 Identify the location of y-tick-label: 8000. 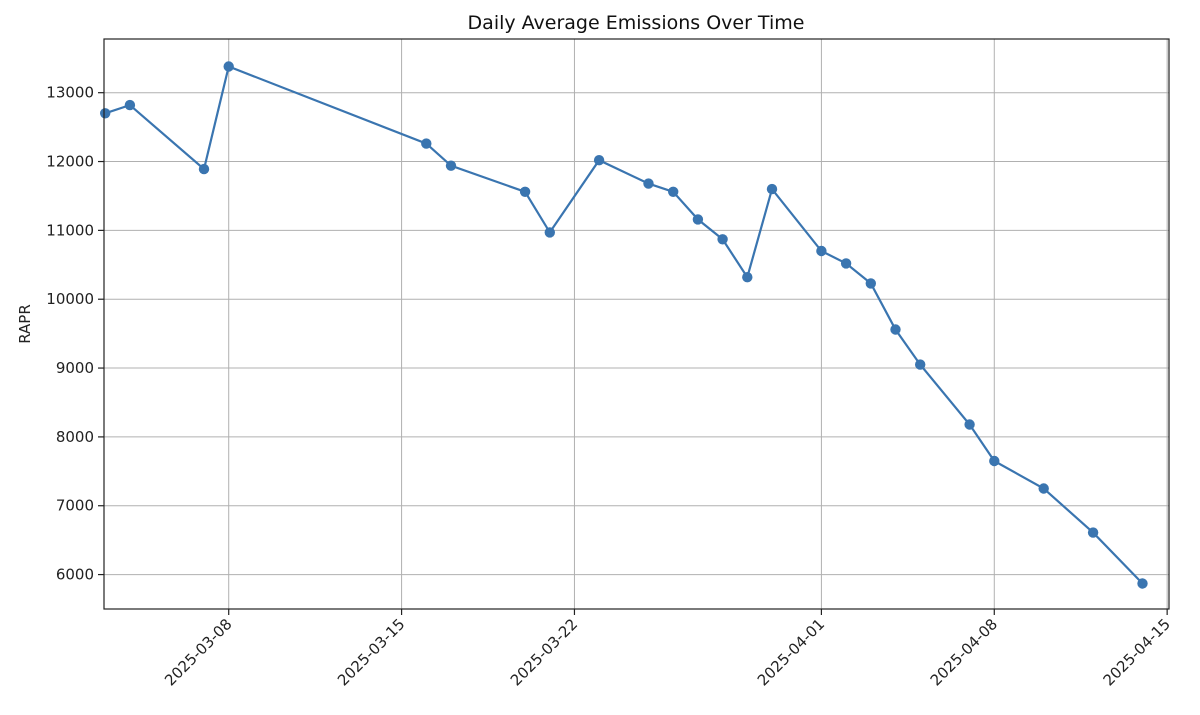
(75, 437).